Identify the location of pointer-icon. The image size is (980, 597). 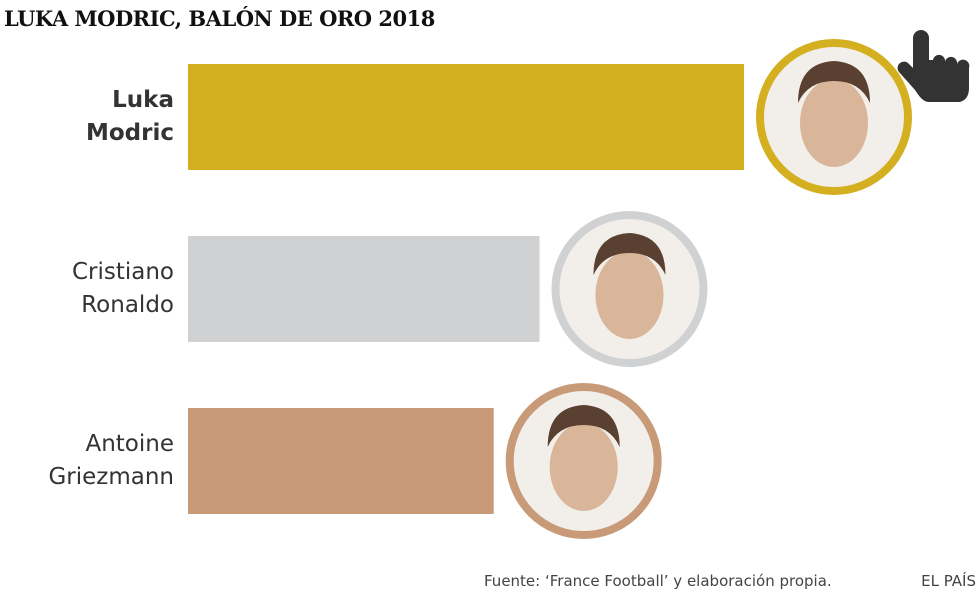
(933, 66).